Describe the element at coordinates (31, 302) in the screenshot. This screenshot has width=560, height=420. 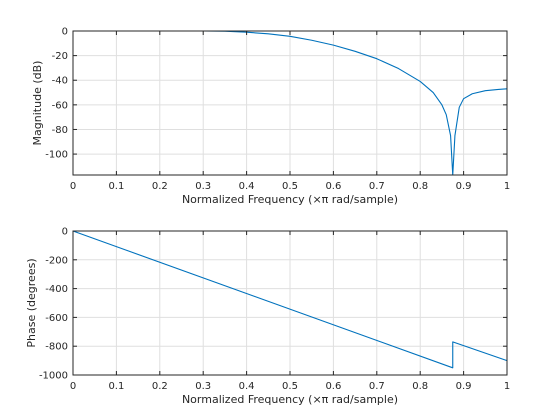
I see `phase-y-axis-label: Phase (degrees)` at that location.